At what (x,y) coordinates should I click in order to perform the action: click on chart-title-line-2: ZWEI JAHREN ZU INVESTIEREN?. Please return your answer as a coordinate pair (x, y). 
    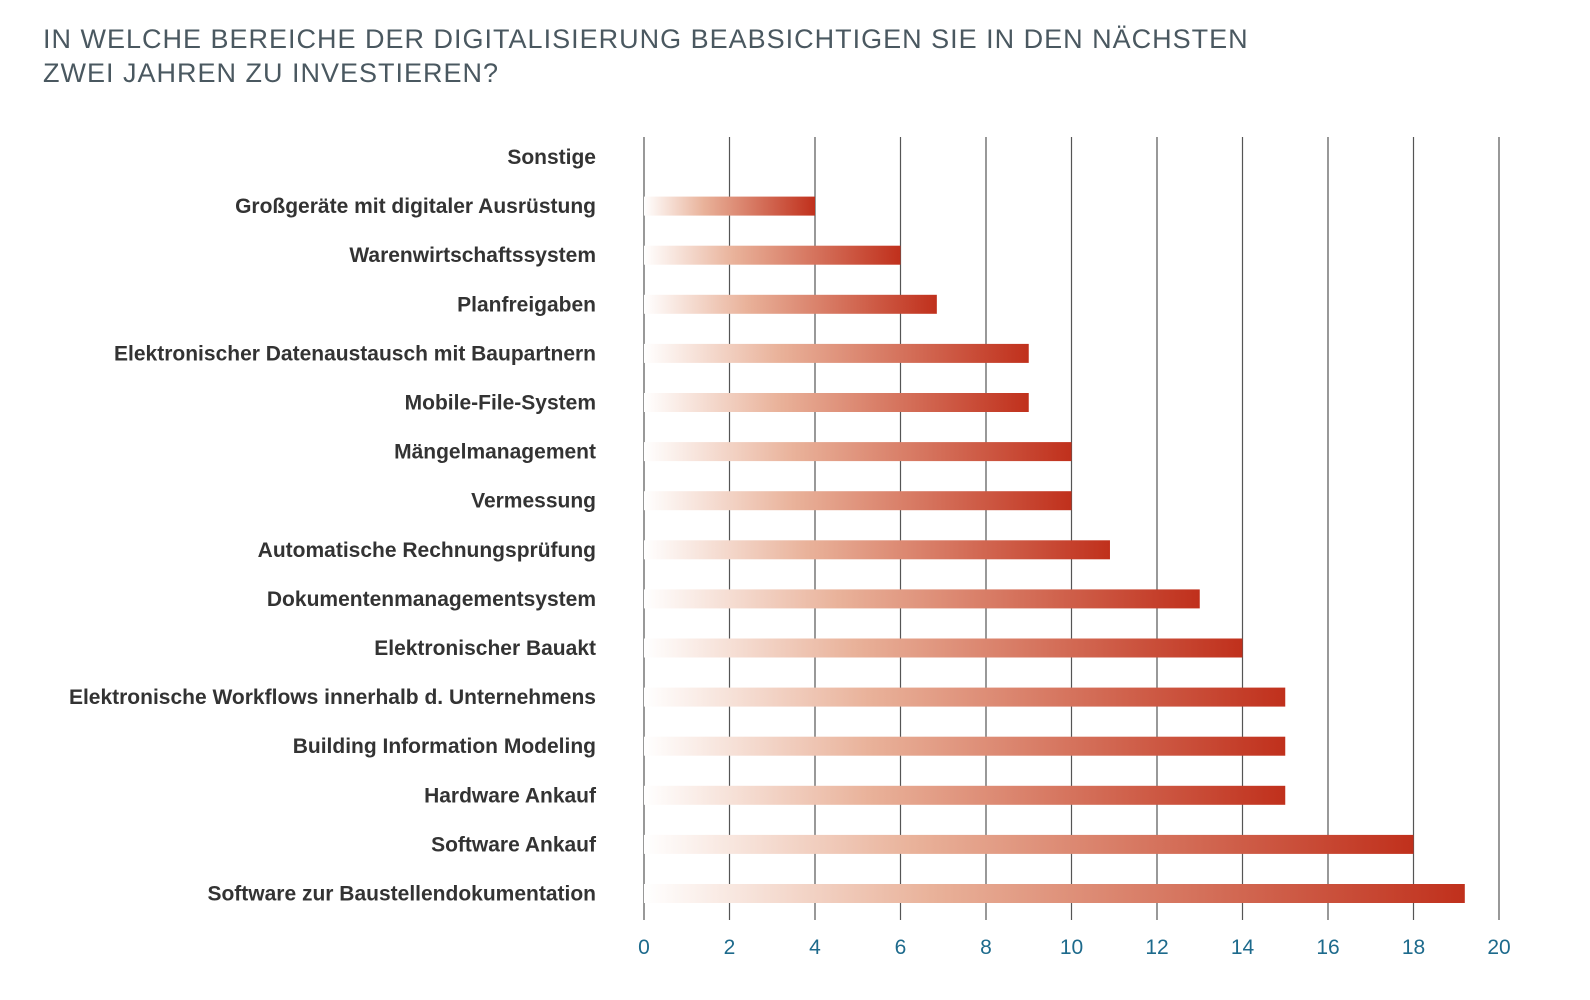
    Looking at the image, I should click on (271, 73).